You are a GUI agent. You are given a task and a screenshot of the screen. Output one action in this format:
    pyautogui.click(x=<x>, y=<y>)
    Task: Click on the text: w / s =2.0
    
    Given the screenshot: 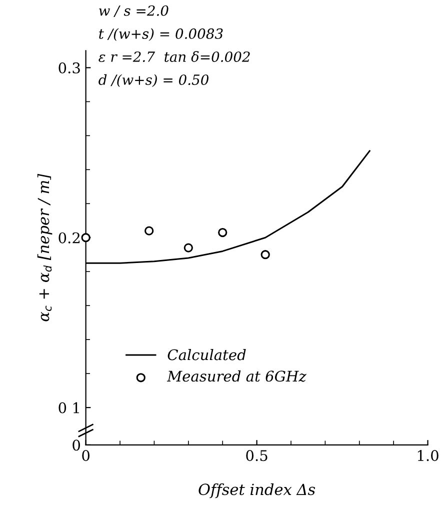 What is the action you would take?
    pyautogui.click(x=133, y=11)
    